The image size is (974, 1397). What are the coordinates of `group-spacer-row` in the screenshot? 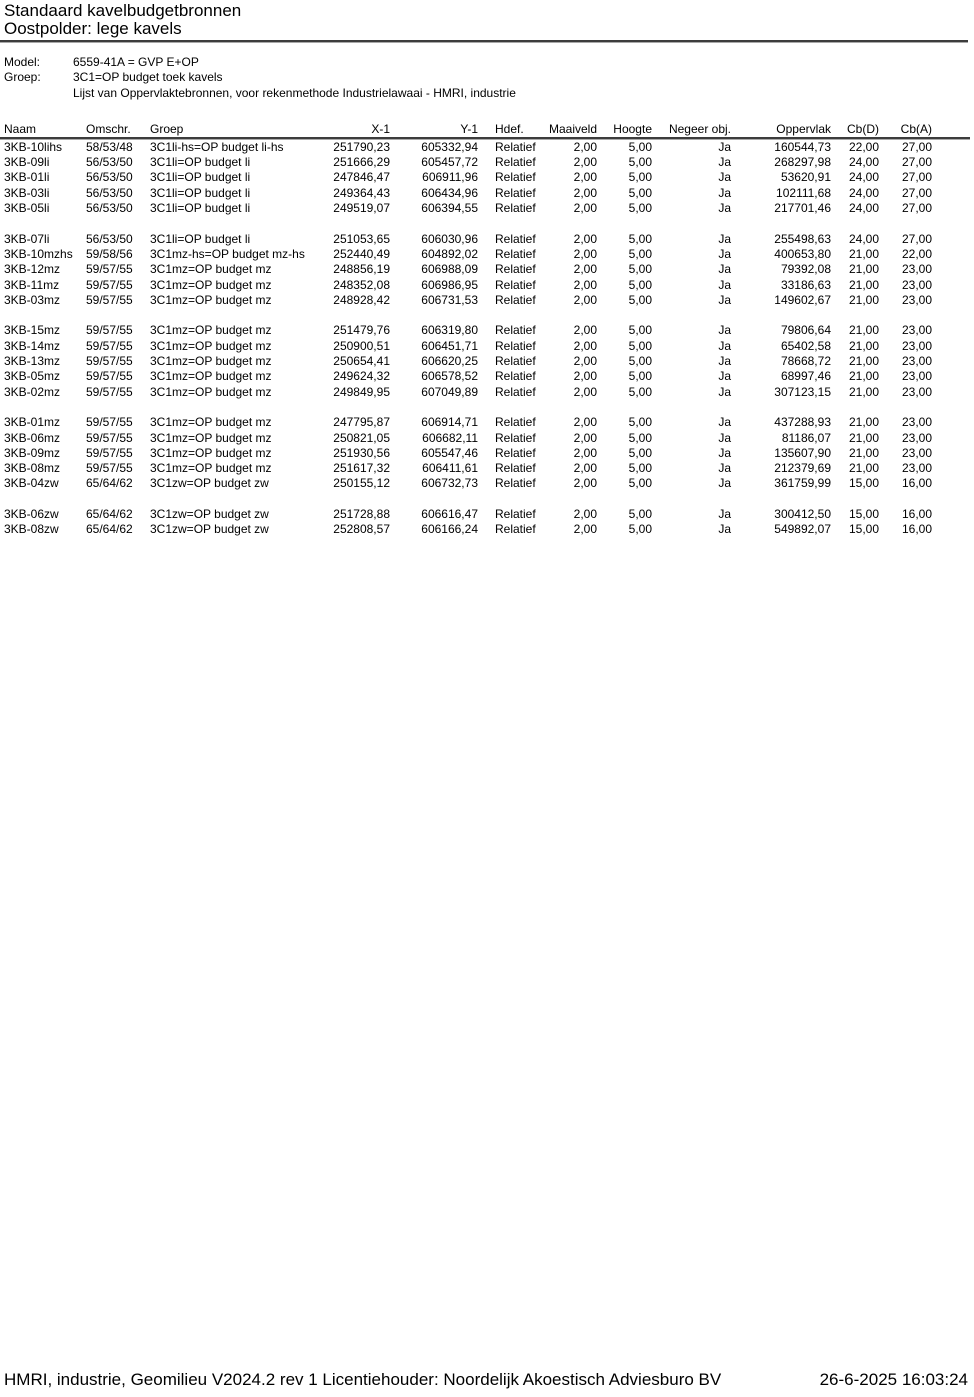 It's located at (485, 407).